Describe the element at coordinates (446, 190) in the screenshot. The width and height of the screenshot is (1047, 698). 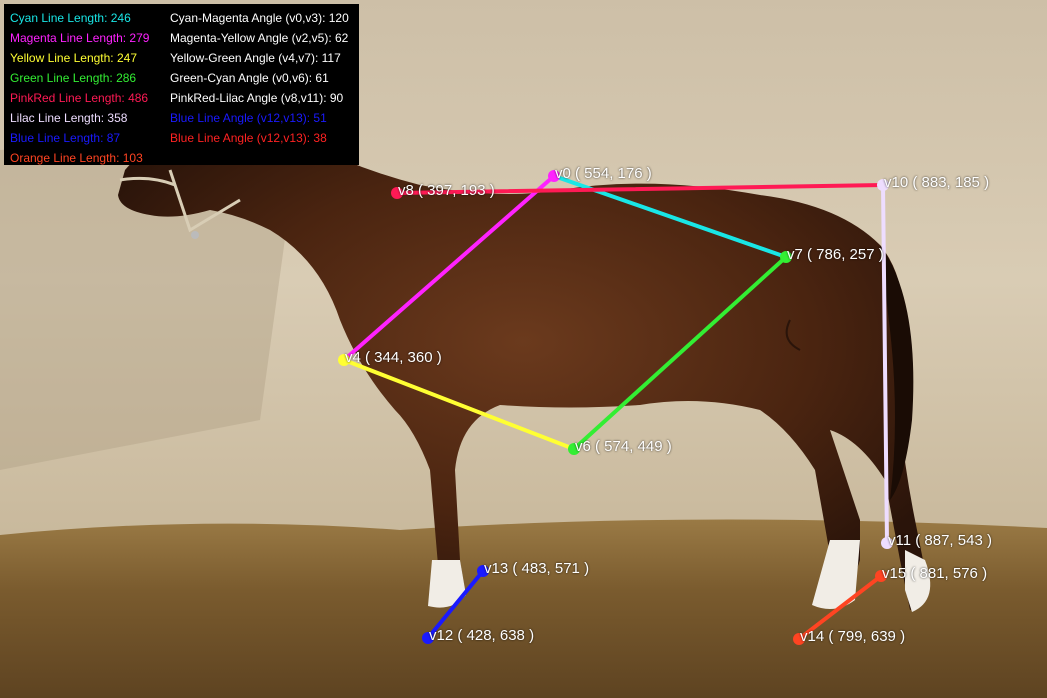
I see `keypoint-label: v8 ( 397, 193 )` at that location.